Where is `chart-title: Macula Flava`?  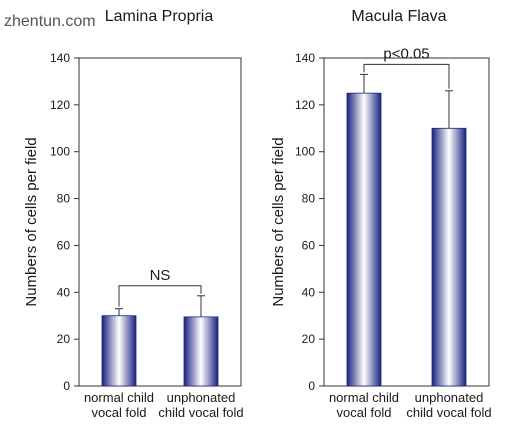 chart-title: Macula Flava is located at coordinates (398, 16).